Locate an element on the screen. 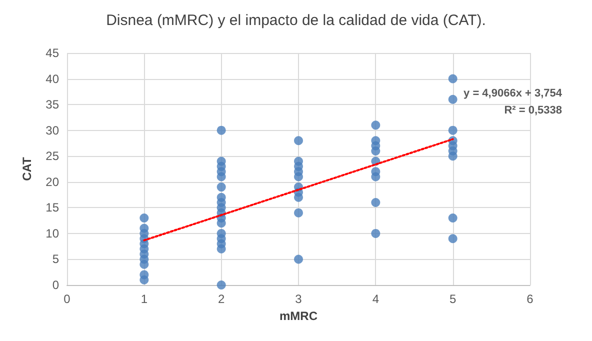 This screenshot has width=592, height=341. x-tick-label: 4 is located at coordinates (376, 299).